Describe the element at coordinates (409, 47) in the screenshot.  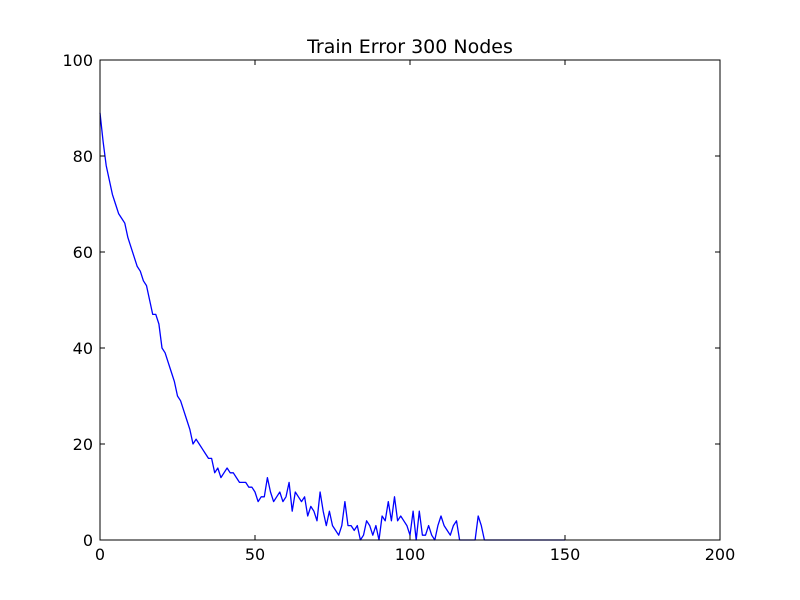
I see `chart-title: Train Error 300 Nodes` at that location.